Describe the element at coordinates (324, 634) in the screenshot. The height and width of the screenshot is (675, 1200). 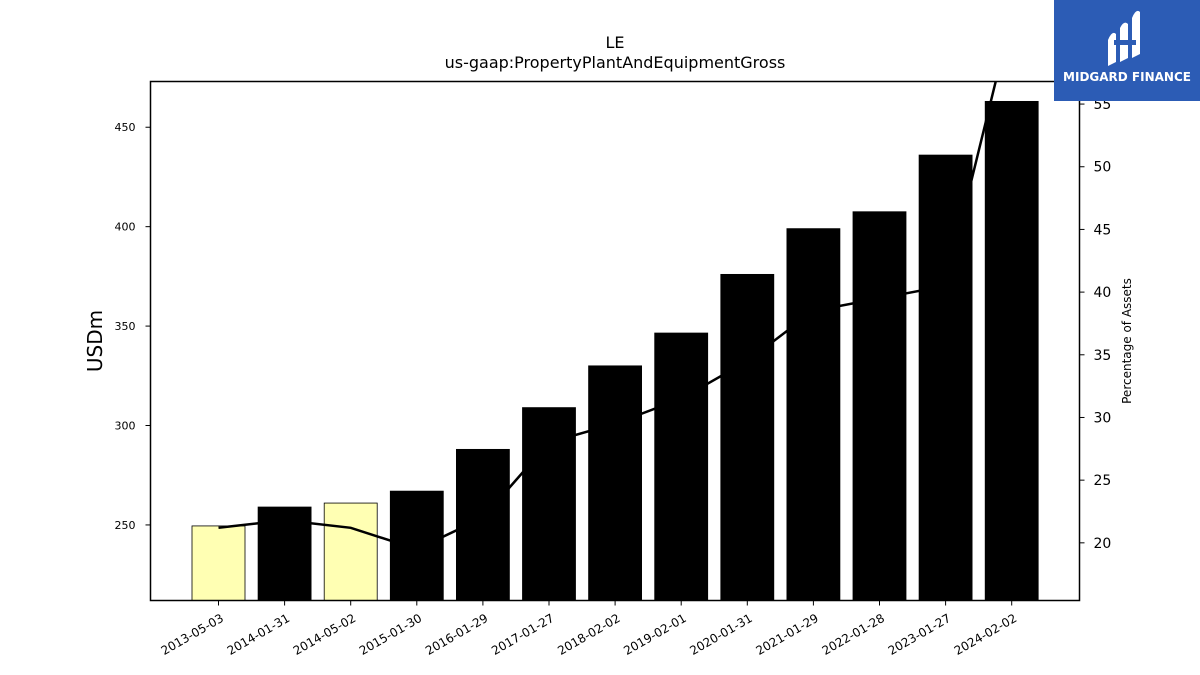
I see `x-tick-label: 2014-05-02` at that location.